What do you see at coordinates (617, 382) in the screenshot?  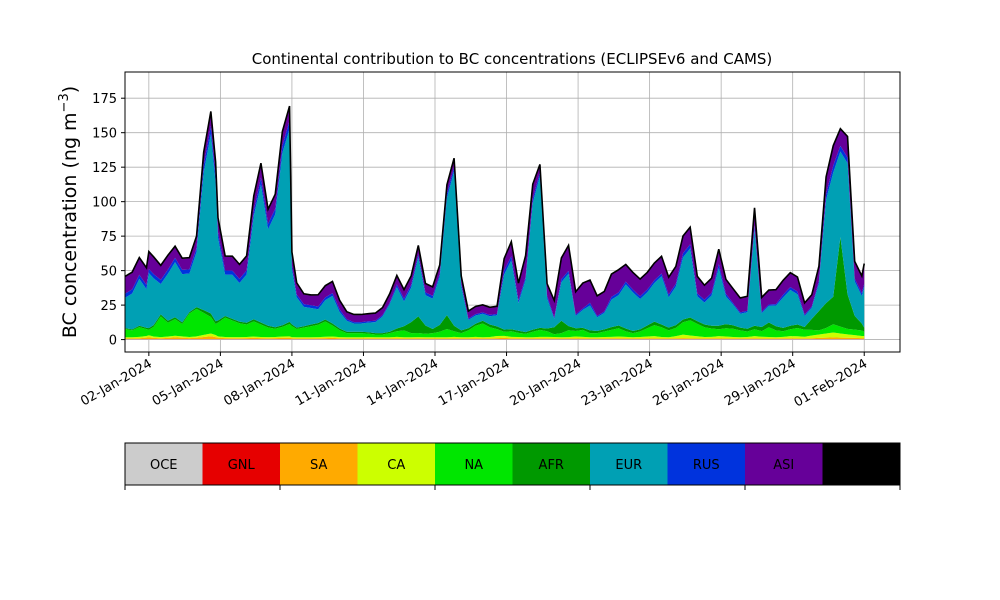 I see `x-tick-label: 23-Jan-2024` at bounding box center [617, 382].